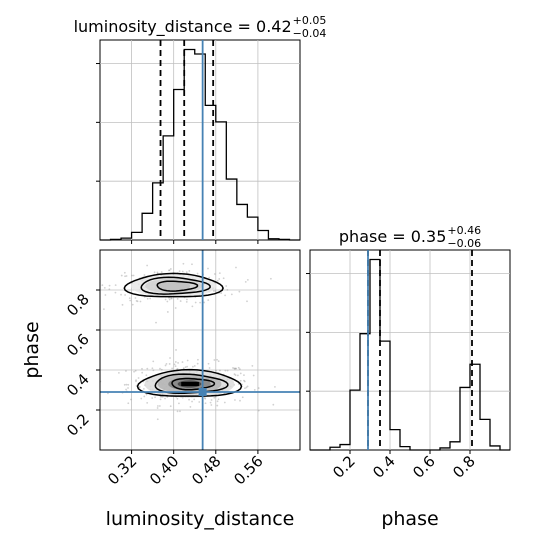 Image resolution: width=550 pixels, height=550 pixels. I want to click on x-tick-label: 0.56, so click(248, 470).